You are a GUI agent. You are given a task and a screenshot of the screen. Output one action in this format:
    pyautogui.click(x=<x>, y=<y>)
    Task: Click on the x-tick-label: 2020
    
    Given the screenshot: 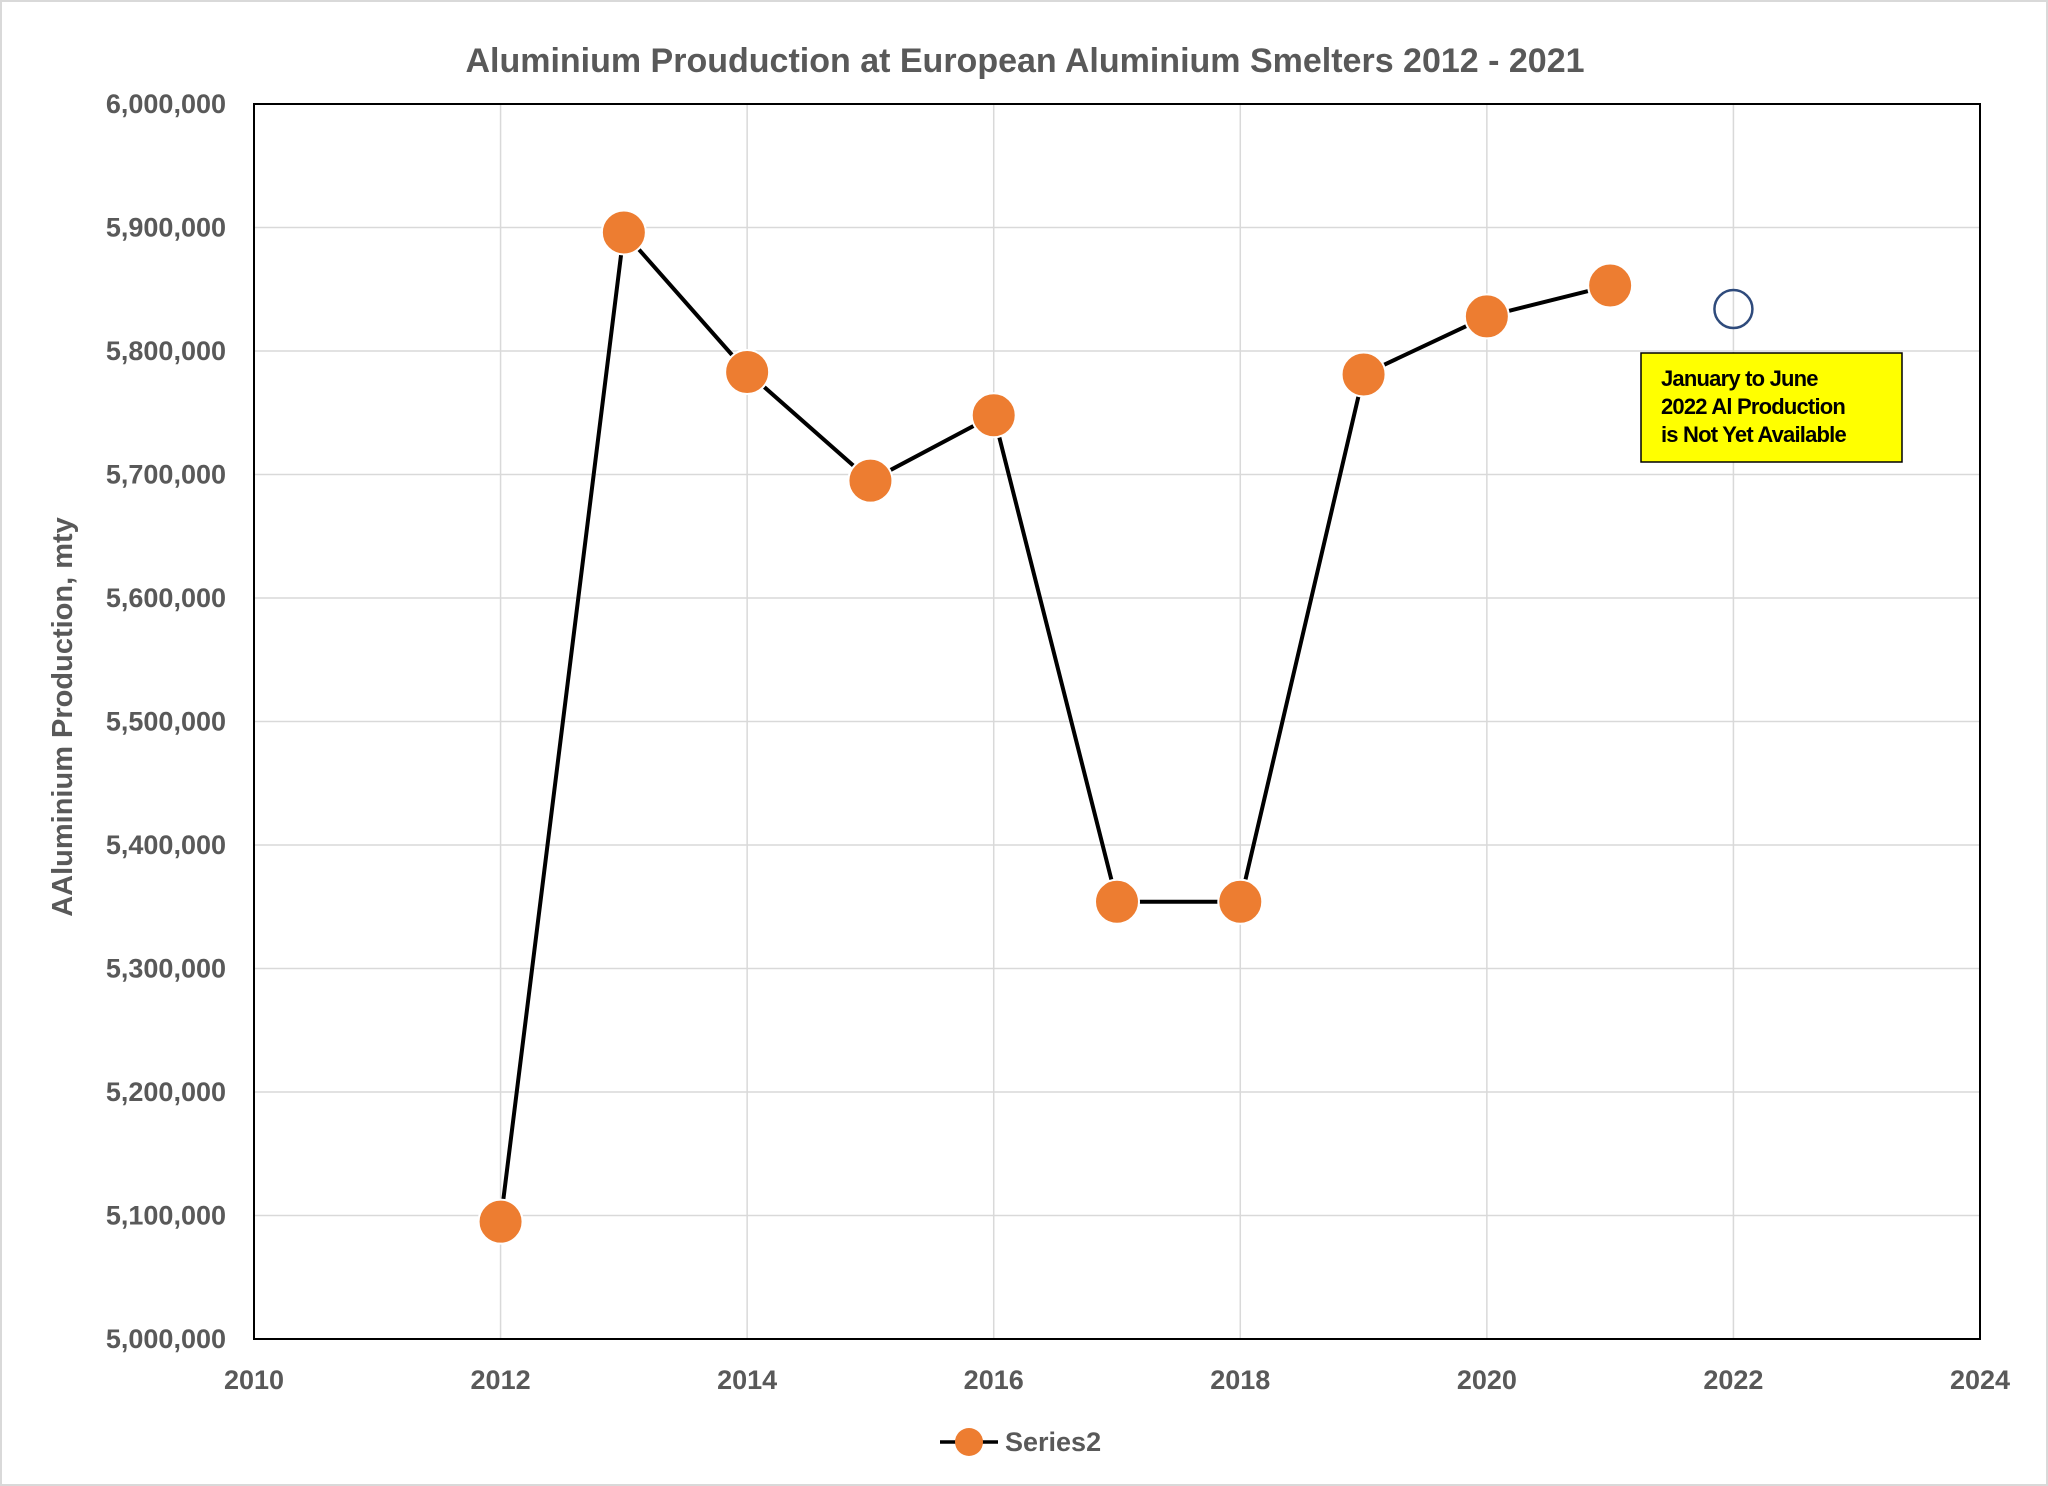 What is the action you would take?
    pyautogui.click(x=1487, y=1380)
    